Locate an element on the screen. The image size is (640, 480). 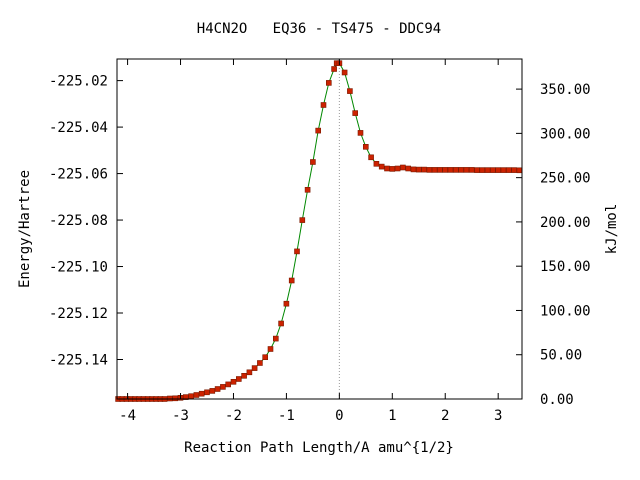
y2-tick-label: 250.00 is located at coordinates (565, 179).